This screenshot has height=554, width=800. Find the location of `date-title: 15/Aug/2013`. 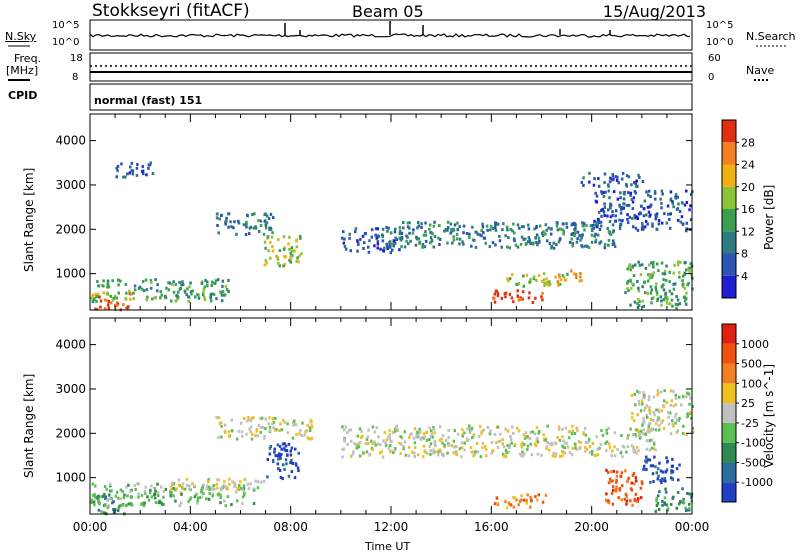

date-title: 15/Aug/2013 is located at coordinates (654, 11).